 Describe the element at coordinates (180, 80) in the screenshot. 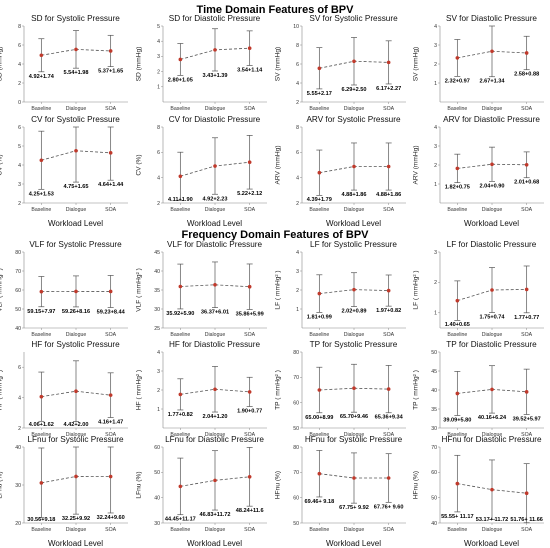

I see `data-label: 2.80+1.05` at that location.